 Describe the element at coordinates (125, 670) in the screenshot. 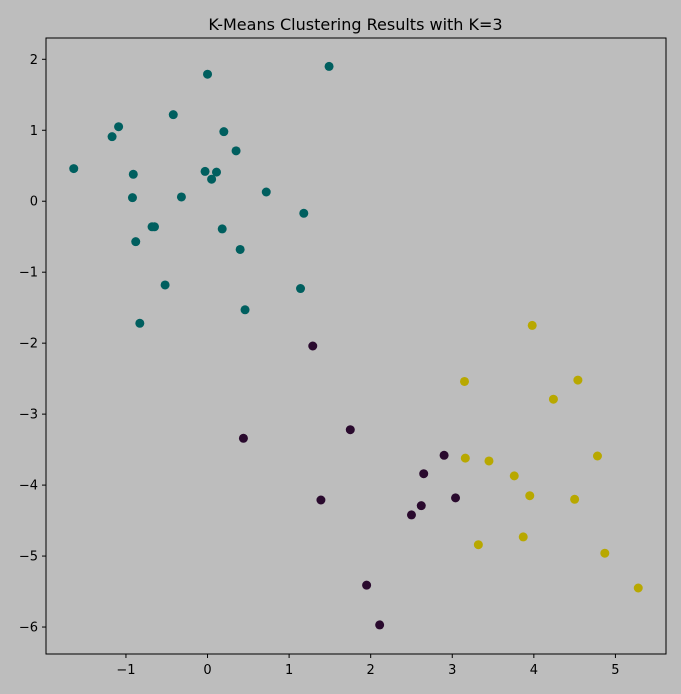

I see `x-tick-label: −1` at that location.